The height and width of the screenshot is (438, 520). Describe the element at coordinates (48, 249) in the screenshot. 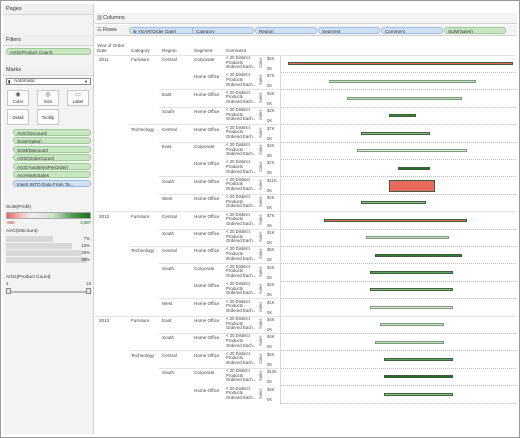

I see `discount-legend-rows: 7% 10% 20% 30%` at that location.